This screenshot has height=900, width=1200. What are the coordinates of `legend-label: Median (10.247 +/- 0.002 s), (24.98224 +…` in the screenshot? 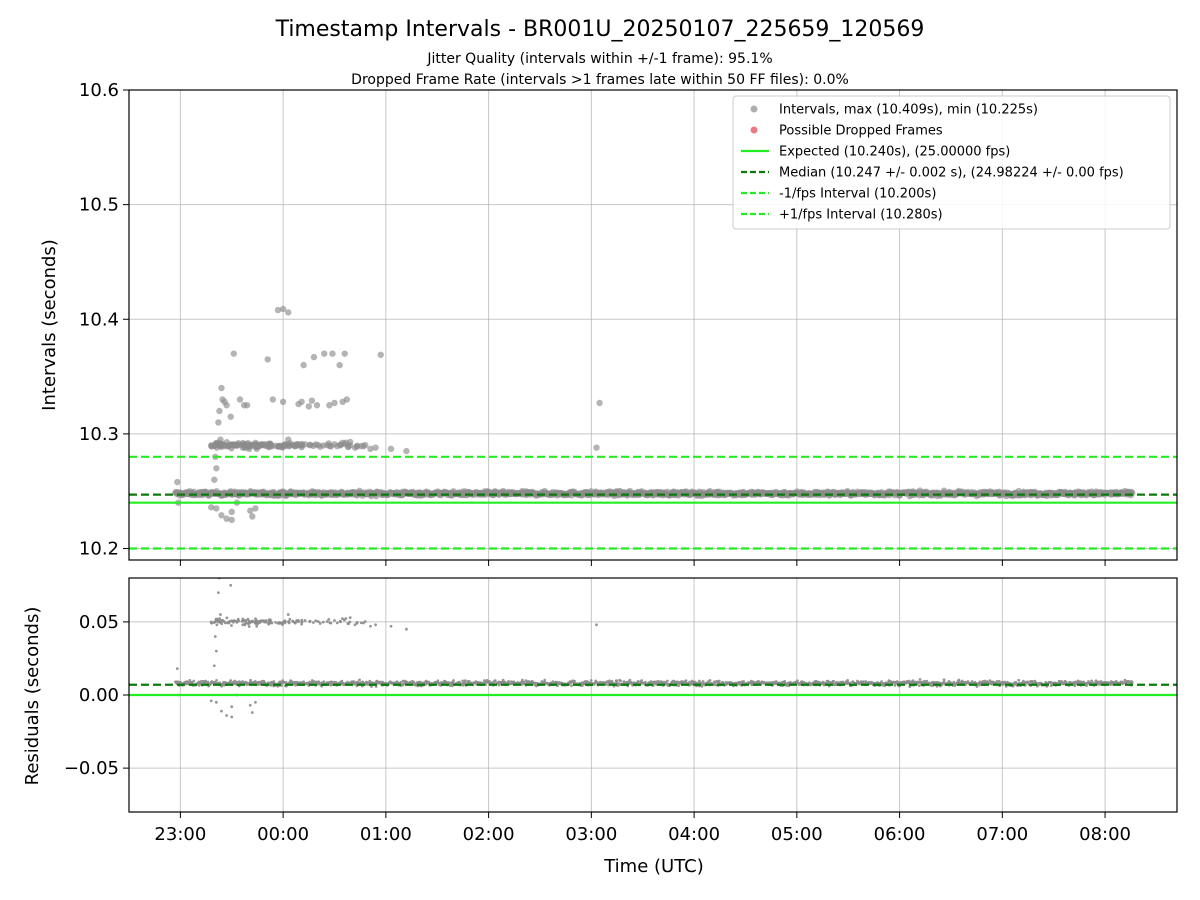 It's located at (951, 173).